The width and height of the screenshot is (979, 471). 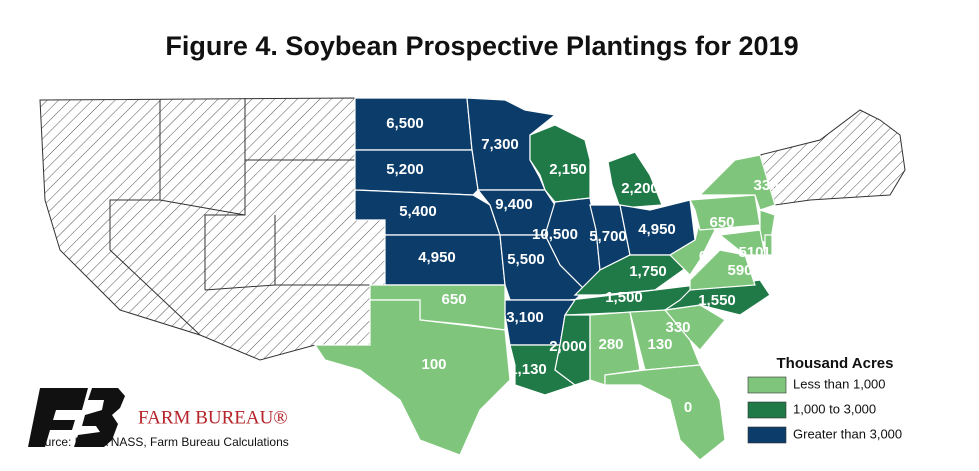 I want to click on legend-title: Thousand Acres, so click(x=835, y=363).